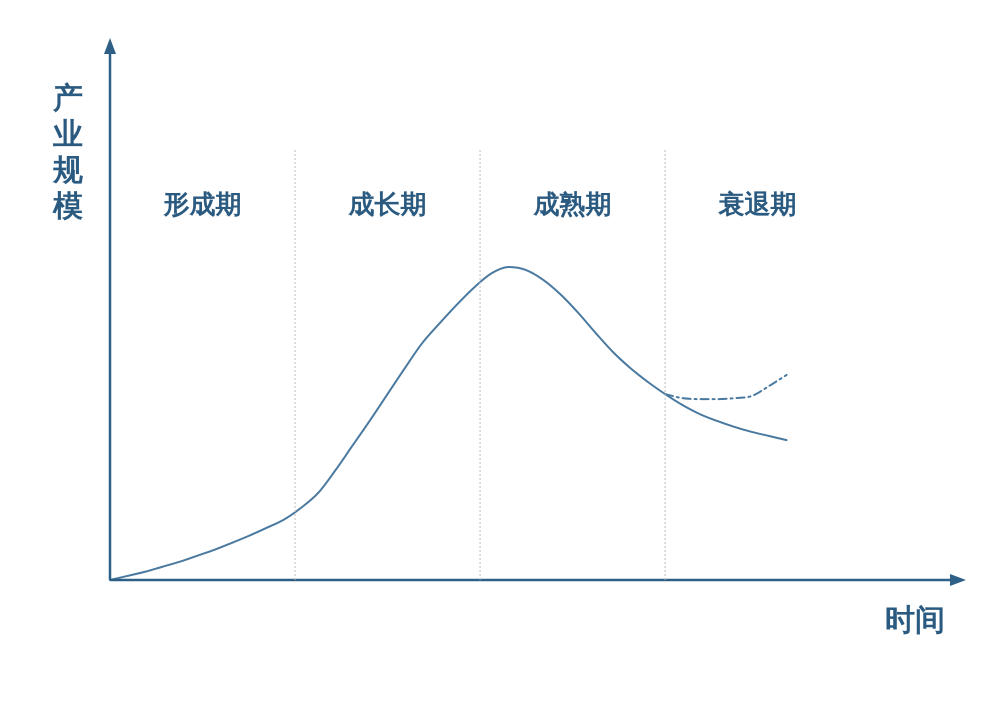 The width and height of the screenshot is (1000, 726). I want to click on text: 成熟期, so click(572, 205).